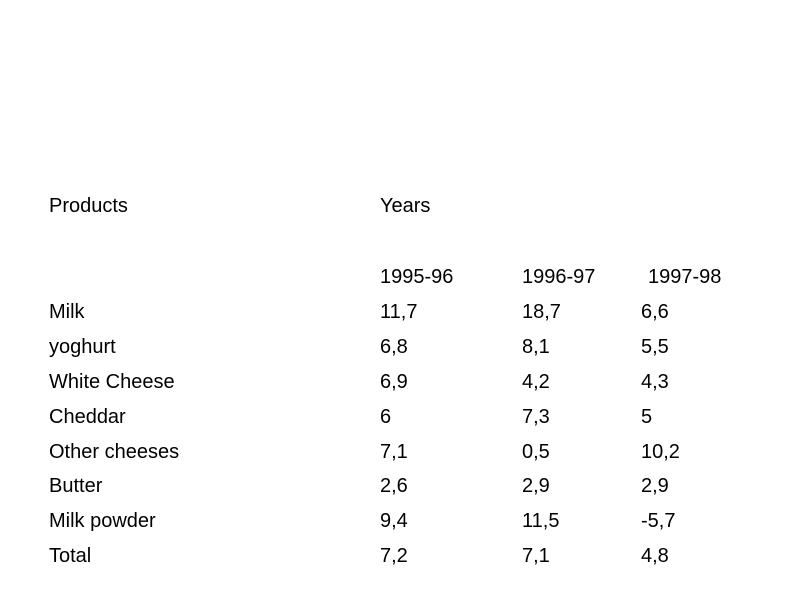 The image size is (800, 600). I want to click on row-value: 2,6, so click(394, 486).